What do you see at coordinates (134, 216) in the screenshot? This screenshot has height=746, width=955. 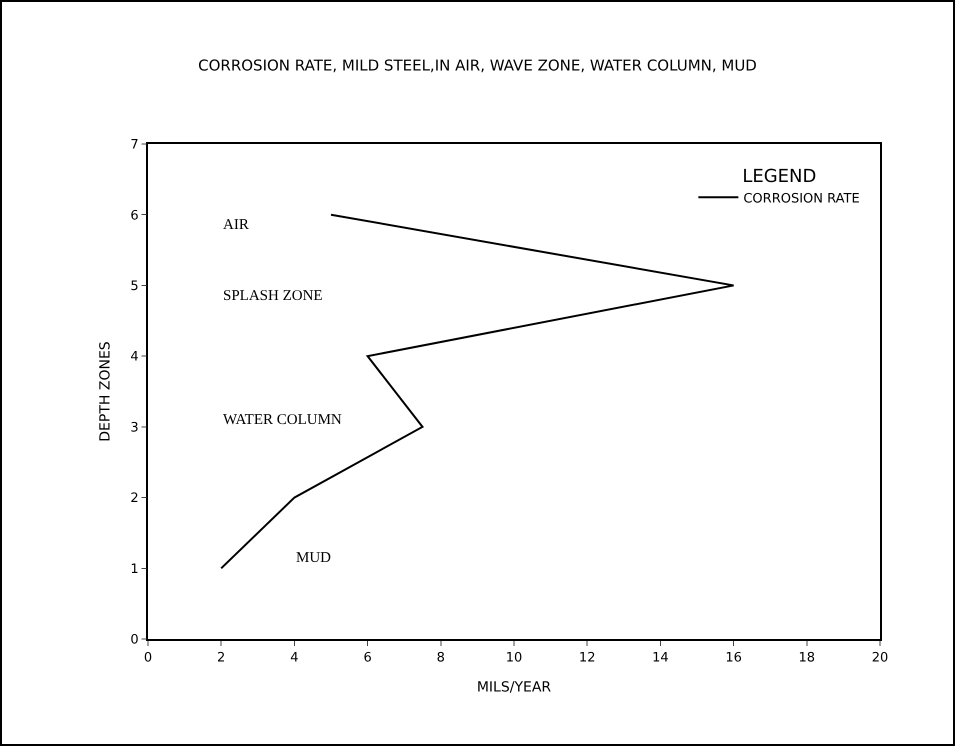 I see `y-tick-label: 6` at bounding box center [134, 216].